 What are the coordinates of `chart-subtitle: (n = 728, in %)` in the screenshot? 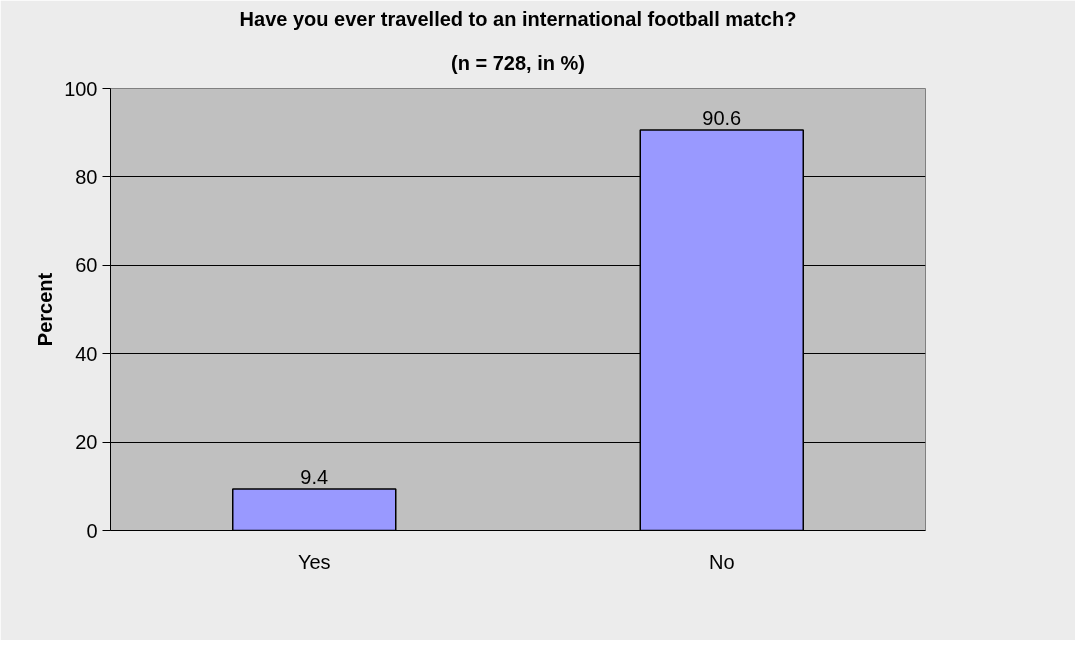 It's located at (518, 62).